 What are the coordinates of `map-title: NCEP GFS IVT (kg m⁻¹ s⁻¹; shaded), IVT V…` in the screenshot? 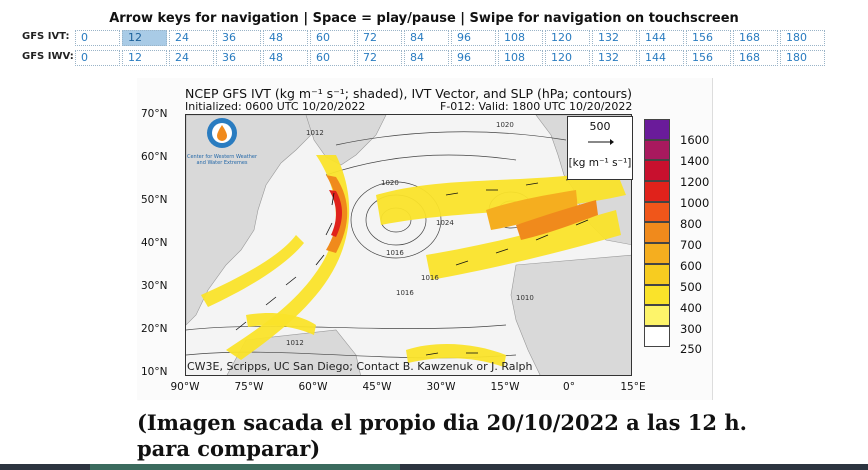 It's located at (409, 93).